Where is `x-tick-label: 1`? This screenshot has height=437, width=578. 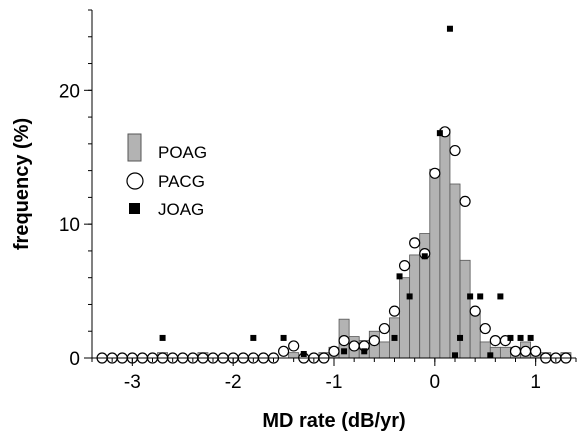 x-tick-label: 1 is located at coordinates (535, 382).